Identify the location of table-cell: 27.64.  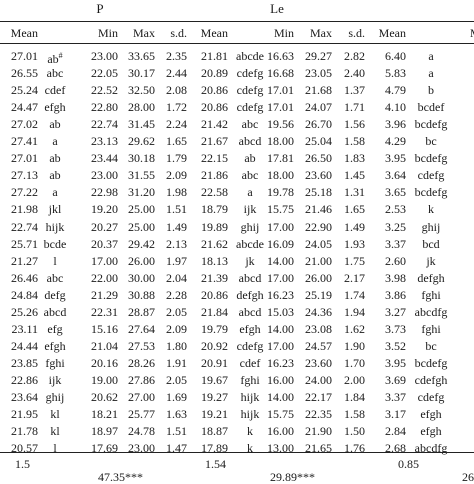
(141, 329).